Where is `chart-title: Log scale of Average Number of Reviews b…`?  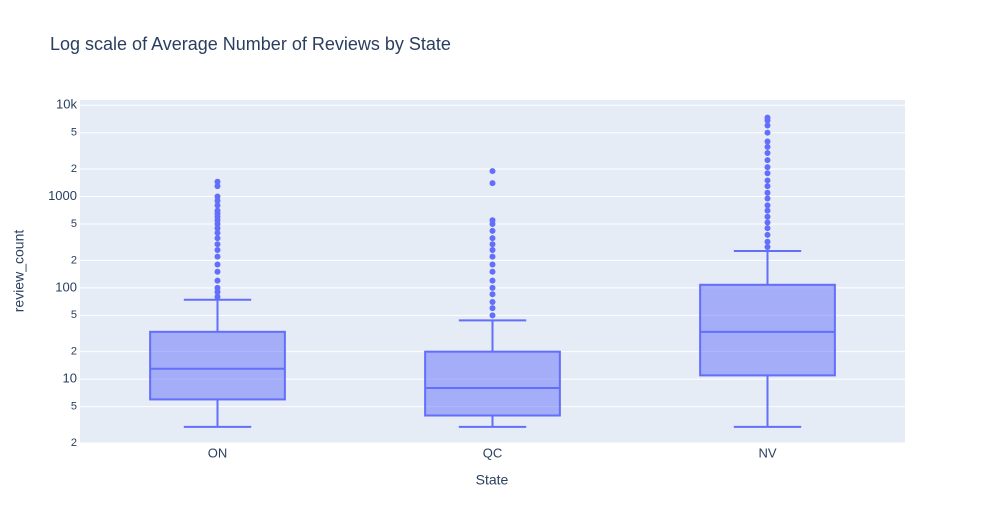 chart-title: Log scale of Average Number of Reviews b… is located at coordinates (250, 44).